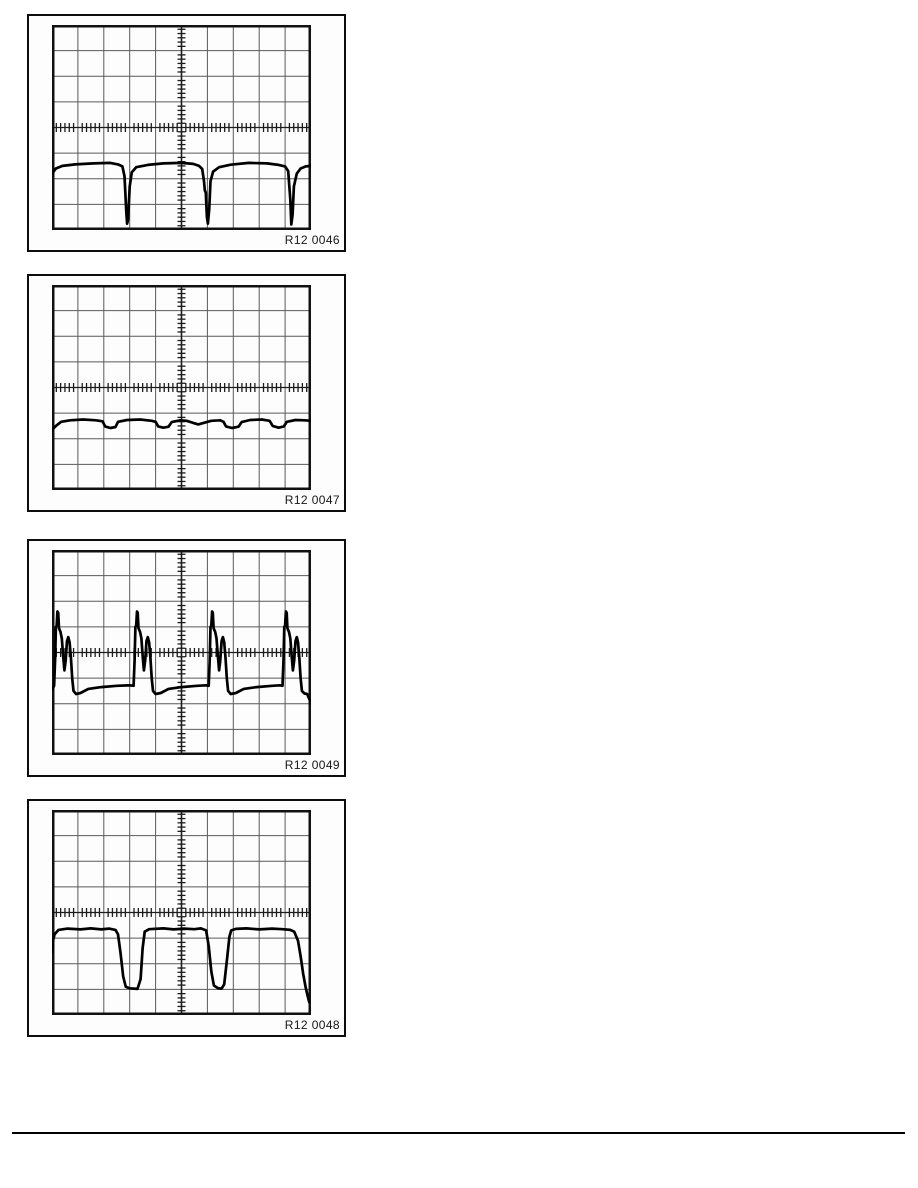  Describe the element at coordinates (312, 1025) in the screenshot. I see `figure-label: R12 0048` at that location.